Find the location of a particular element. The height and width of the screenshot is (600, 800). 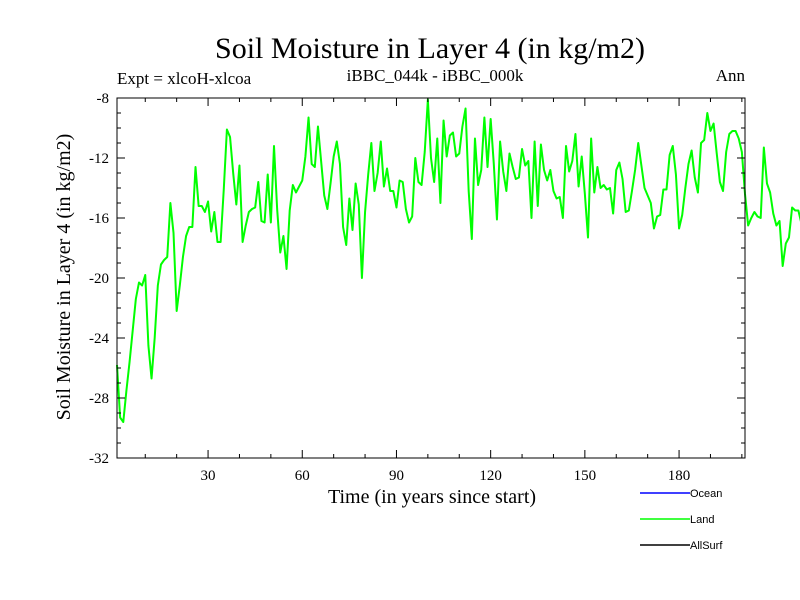

y-tick-label: -8 is located at coordinates (103, 99).